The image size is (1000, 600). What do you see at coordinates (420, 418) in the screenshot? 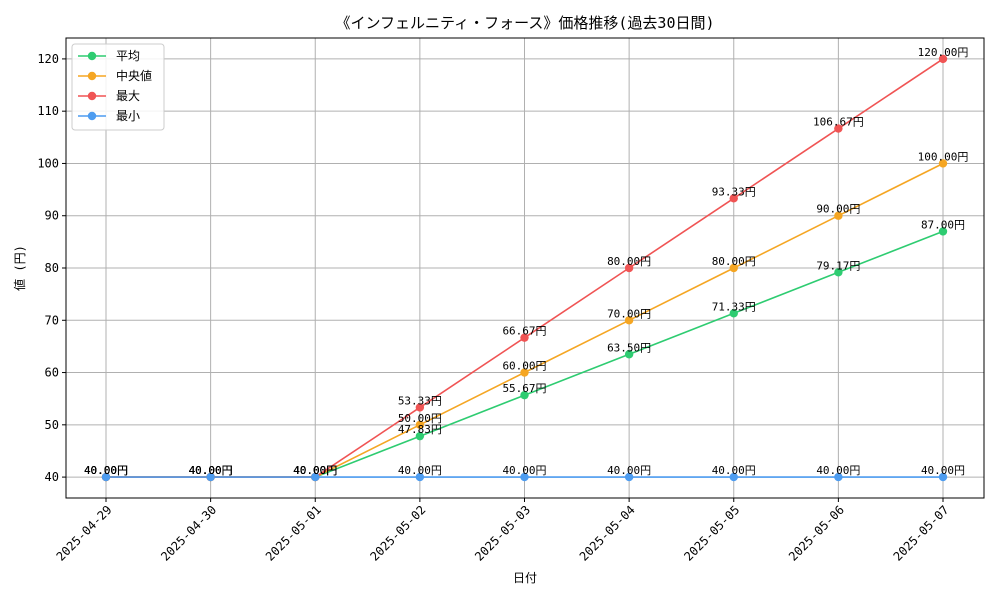
I see `data-label: 50.00円` at bounding box center [420, 418].